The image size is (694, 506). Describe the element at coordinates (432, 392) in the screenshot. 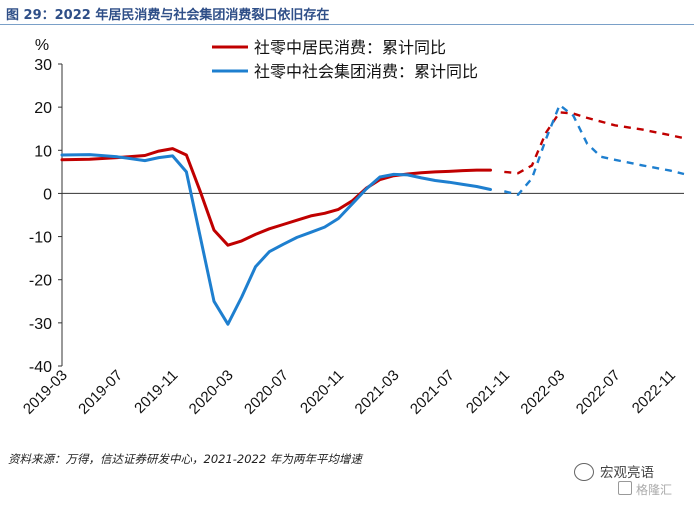

I see `x-tick-label: 2021-07` at that location.